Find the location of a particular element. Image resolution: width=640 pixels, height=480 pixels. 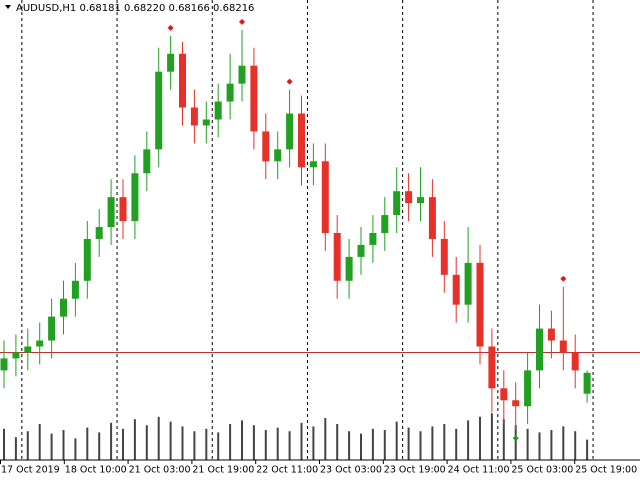

x-tick-label: 21 Oct 03:00 is located at coordinates (160, 470).